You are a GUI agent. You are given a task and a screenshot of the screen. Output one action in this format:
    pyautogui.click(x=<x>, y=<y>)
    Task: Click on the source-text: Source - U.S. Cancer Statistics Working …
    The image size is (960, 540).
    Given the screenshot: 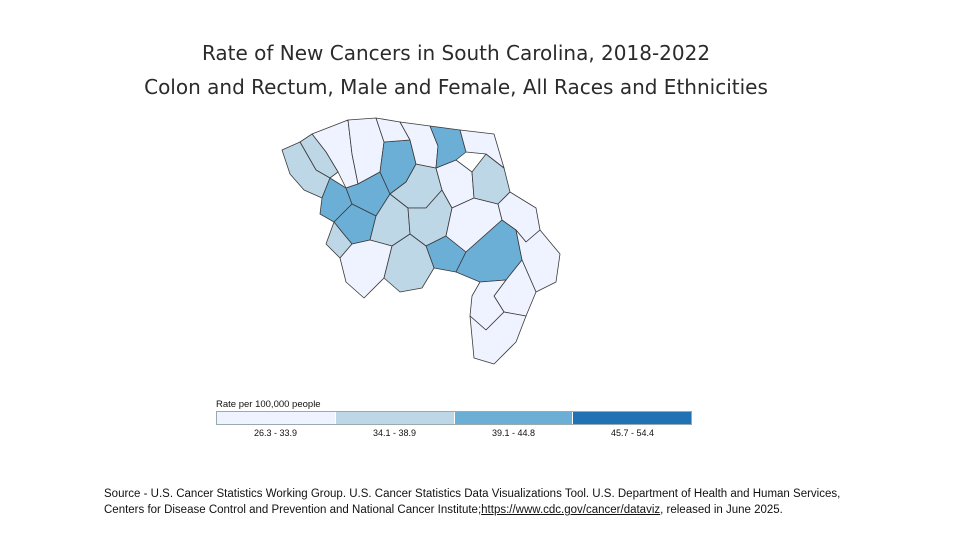 What is the action you would take?
    pyautogui.click(x=472, y=502)
    